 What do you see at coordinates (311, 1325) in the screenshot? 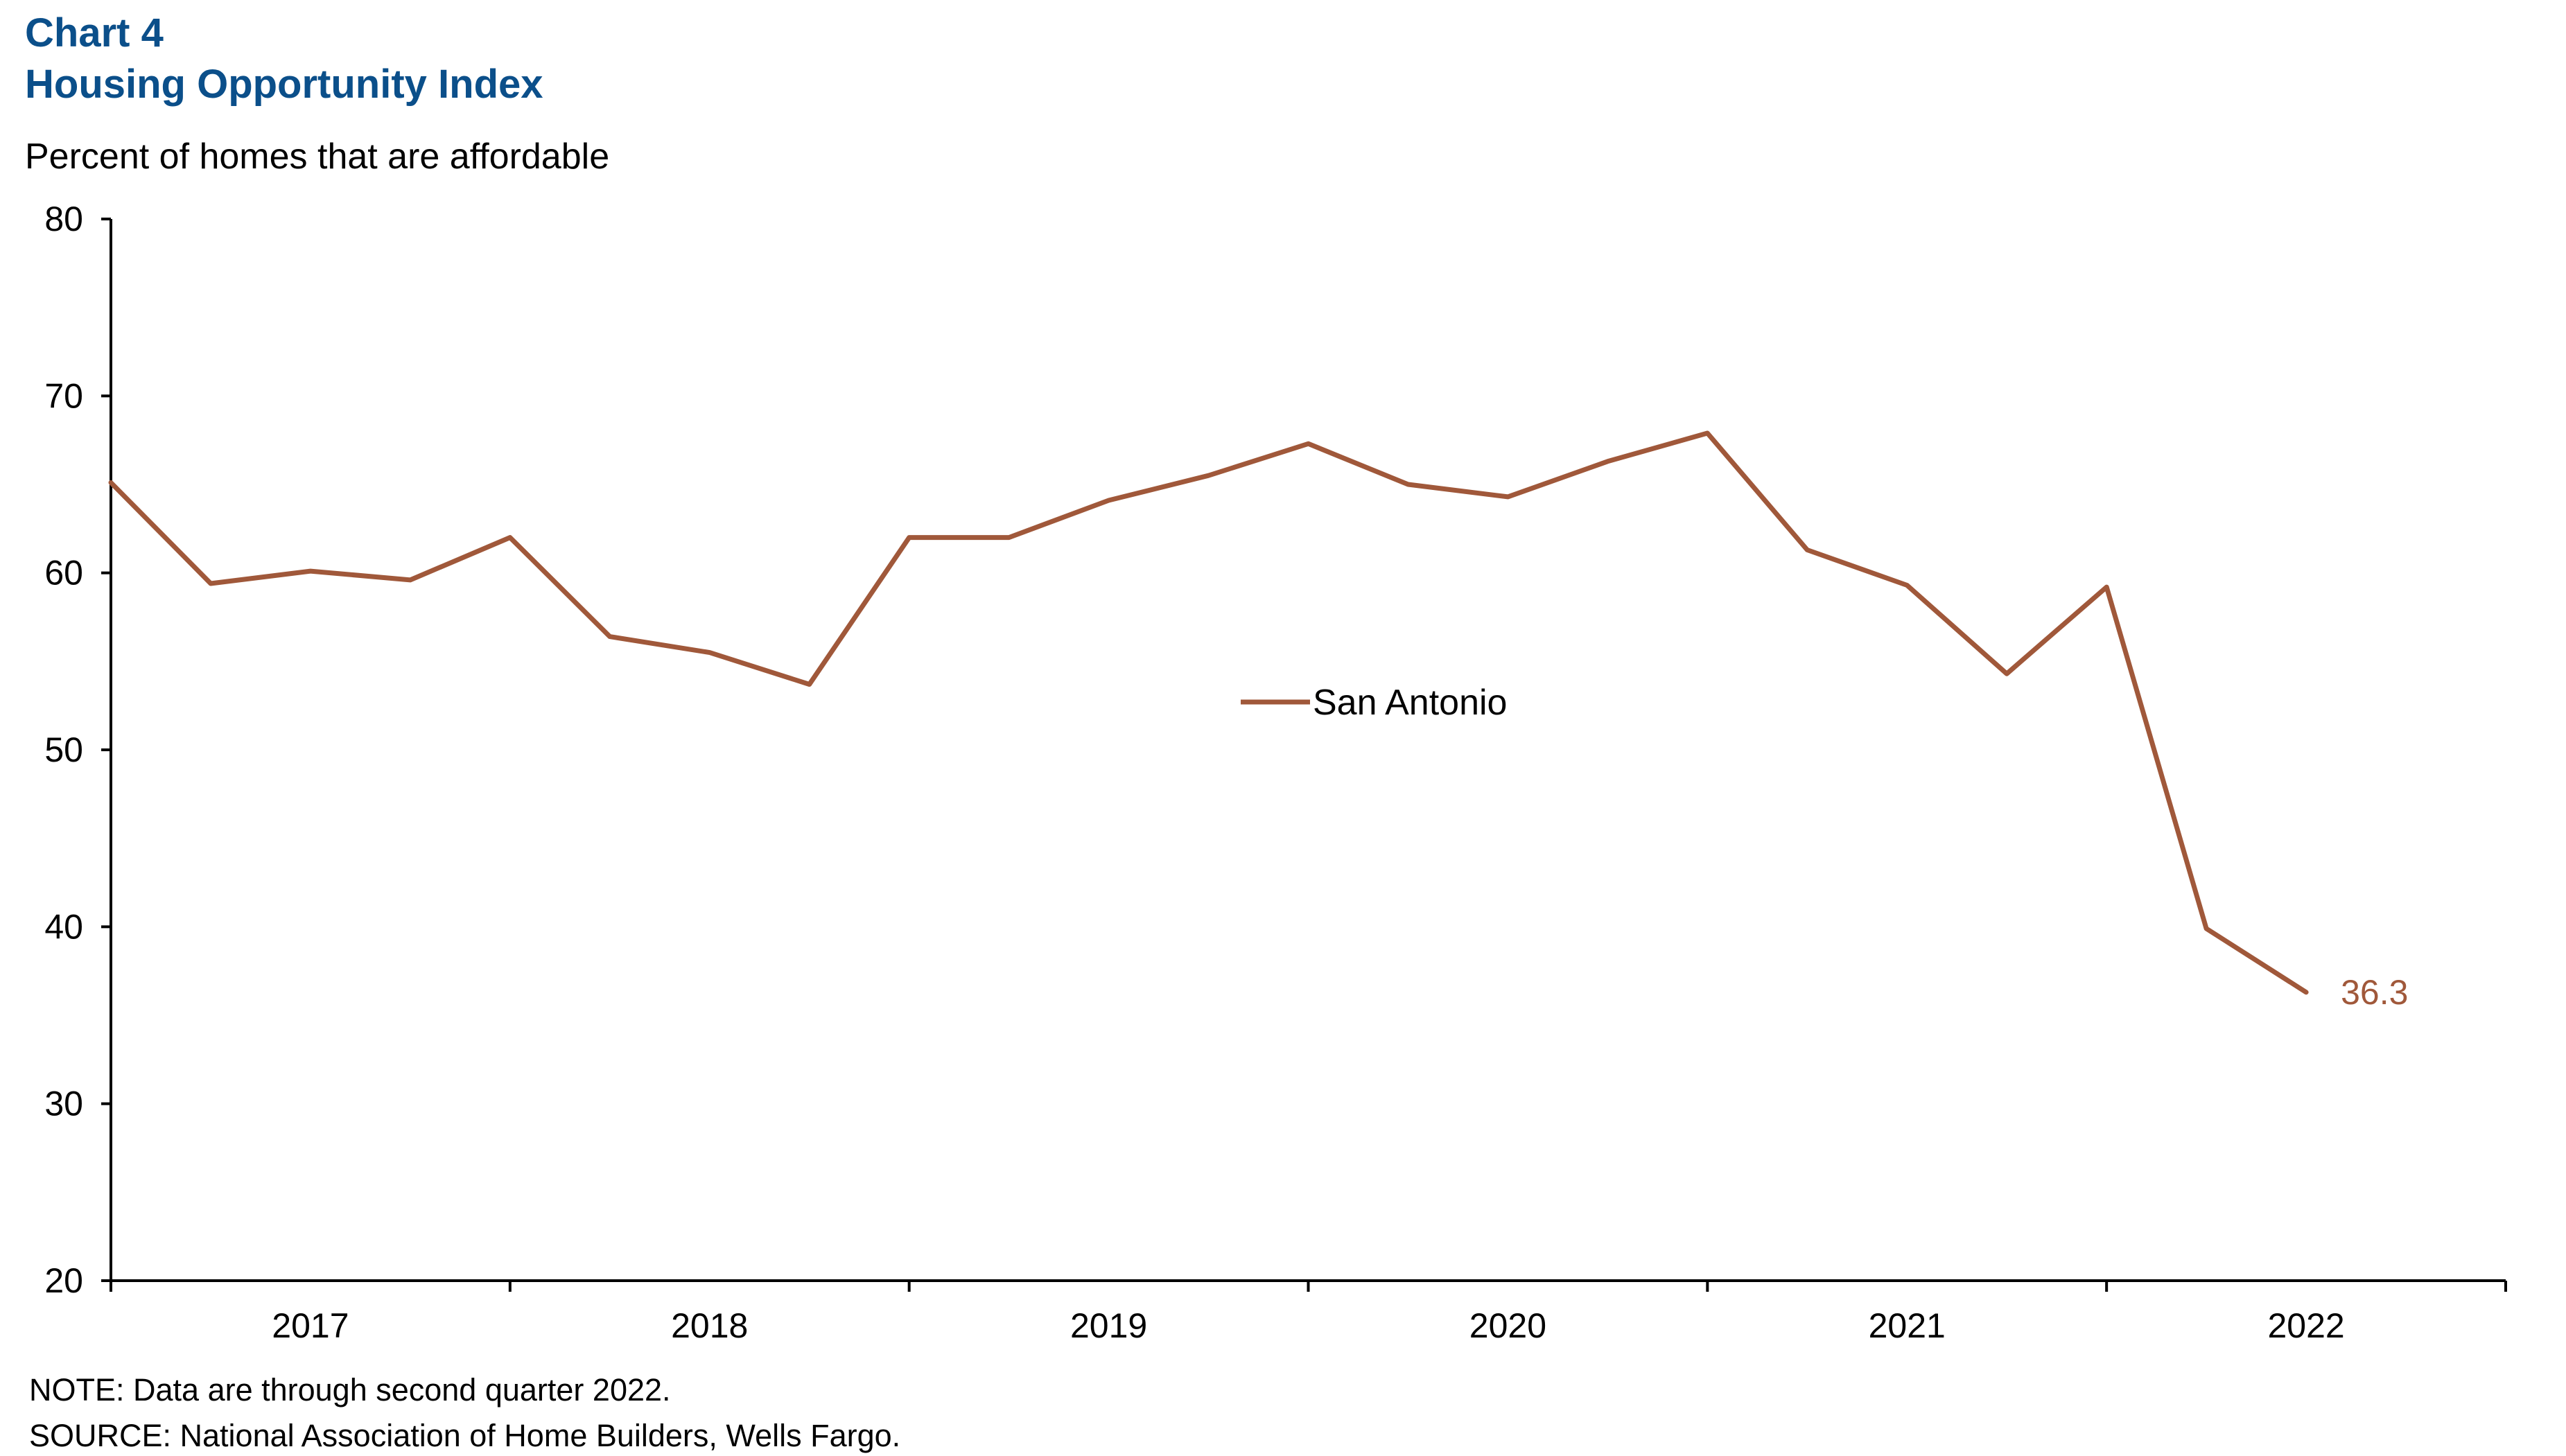
I see `x-tick-label: 2017` at bounding box center [311, 1325].